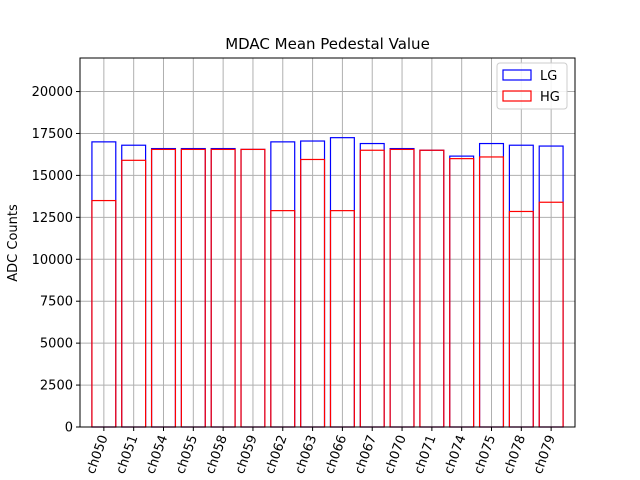 The width and height of the screenshot is (640, 480). What do you see at coordinates (52, 176) in the screenshot?
I see `y-tick-label: 15000` at bounding box center [52, 176].